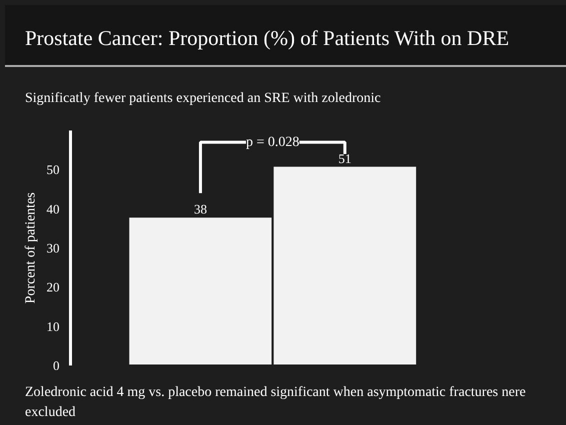 The height and width of the screenshot is (425, 566). What do you see at coordinates (56, 365) in the screenshot?
I see `y-tick-label: 0` at bounding box center [56, 365].